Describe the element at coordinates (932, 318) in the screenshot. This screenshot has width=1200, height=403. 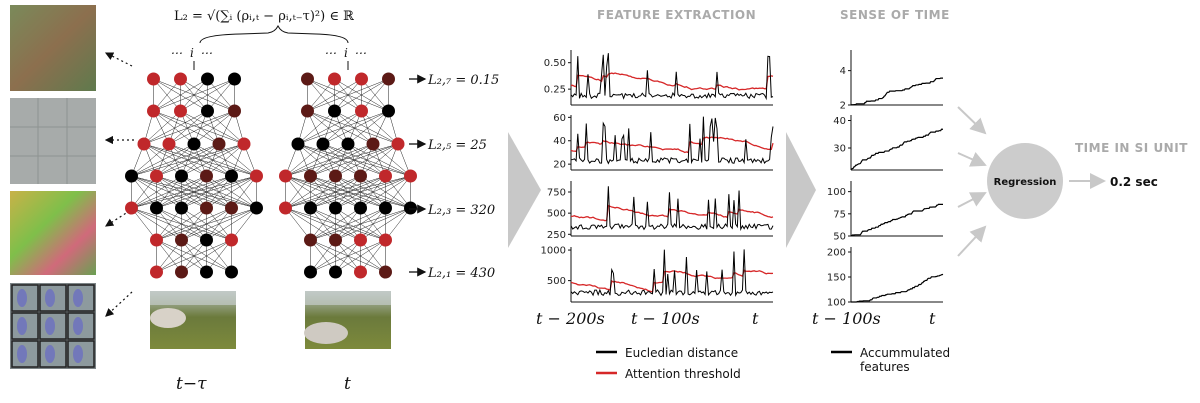
I see `time-xlabel-2: t` at that location.